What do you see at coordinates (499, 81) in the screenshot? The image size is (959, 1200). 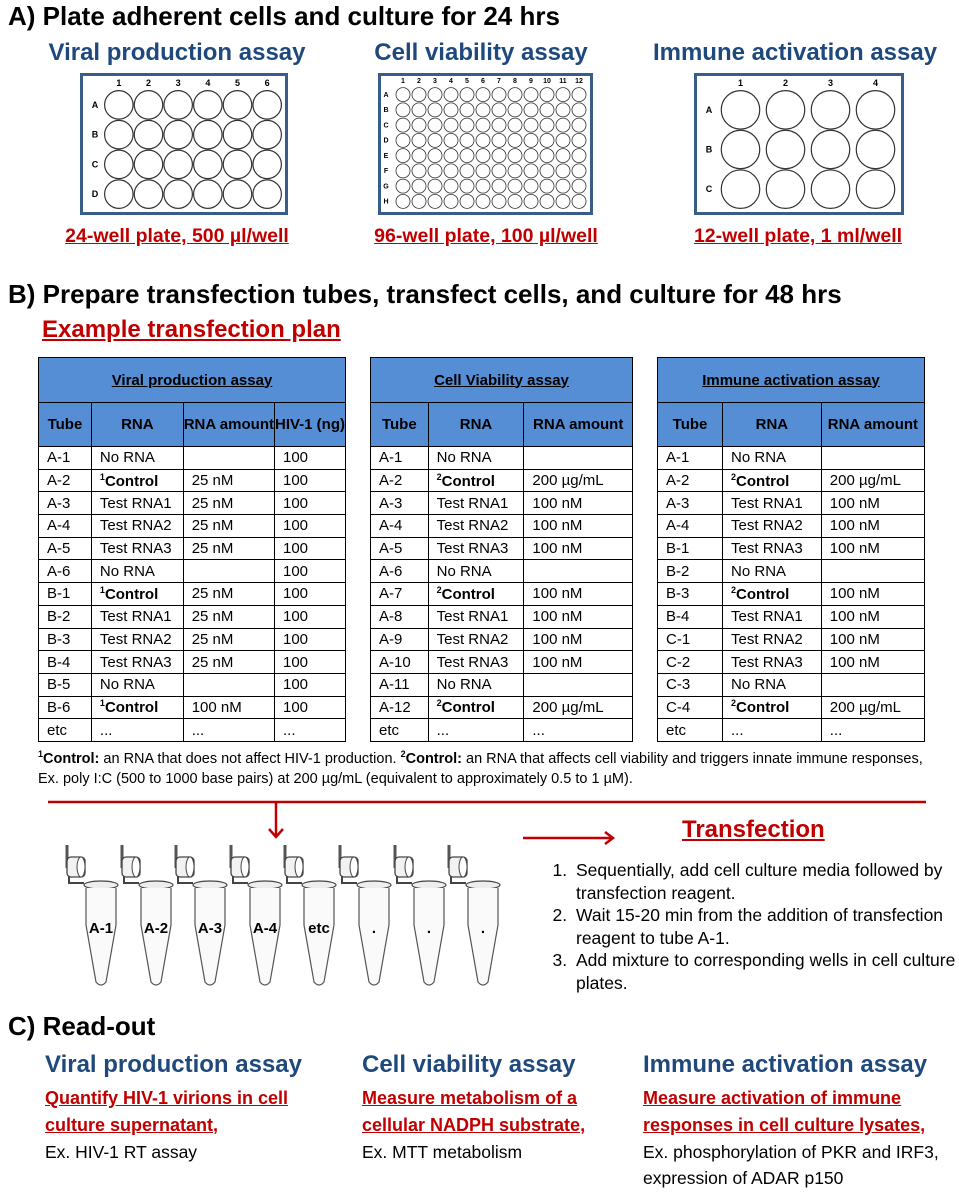 I see `plate-col-label: 7` at bounding box center [499, 81].